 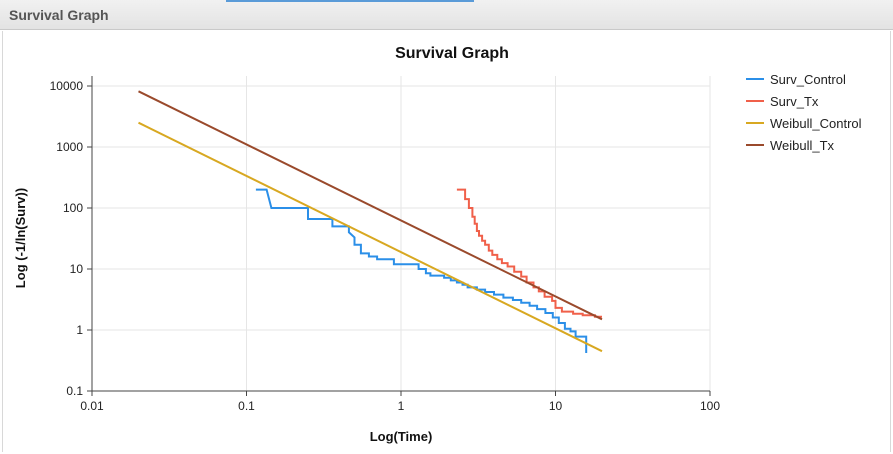 What do you see at coordinates (808, 79) in the screenshot?
I see `legend-label-surv-control: Surv_Control` at bounding box center [808, 79].